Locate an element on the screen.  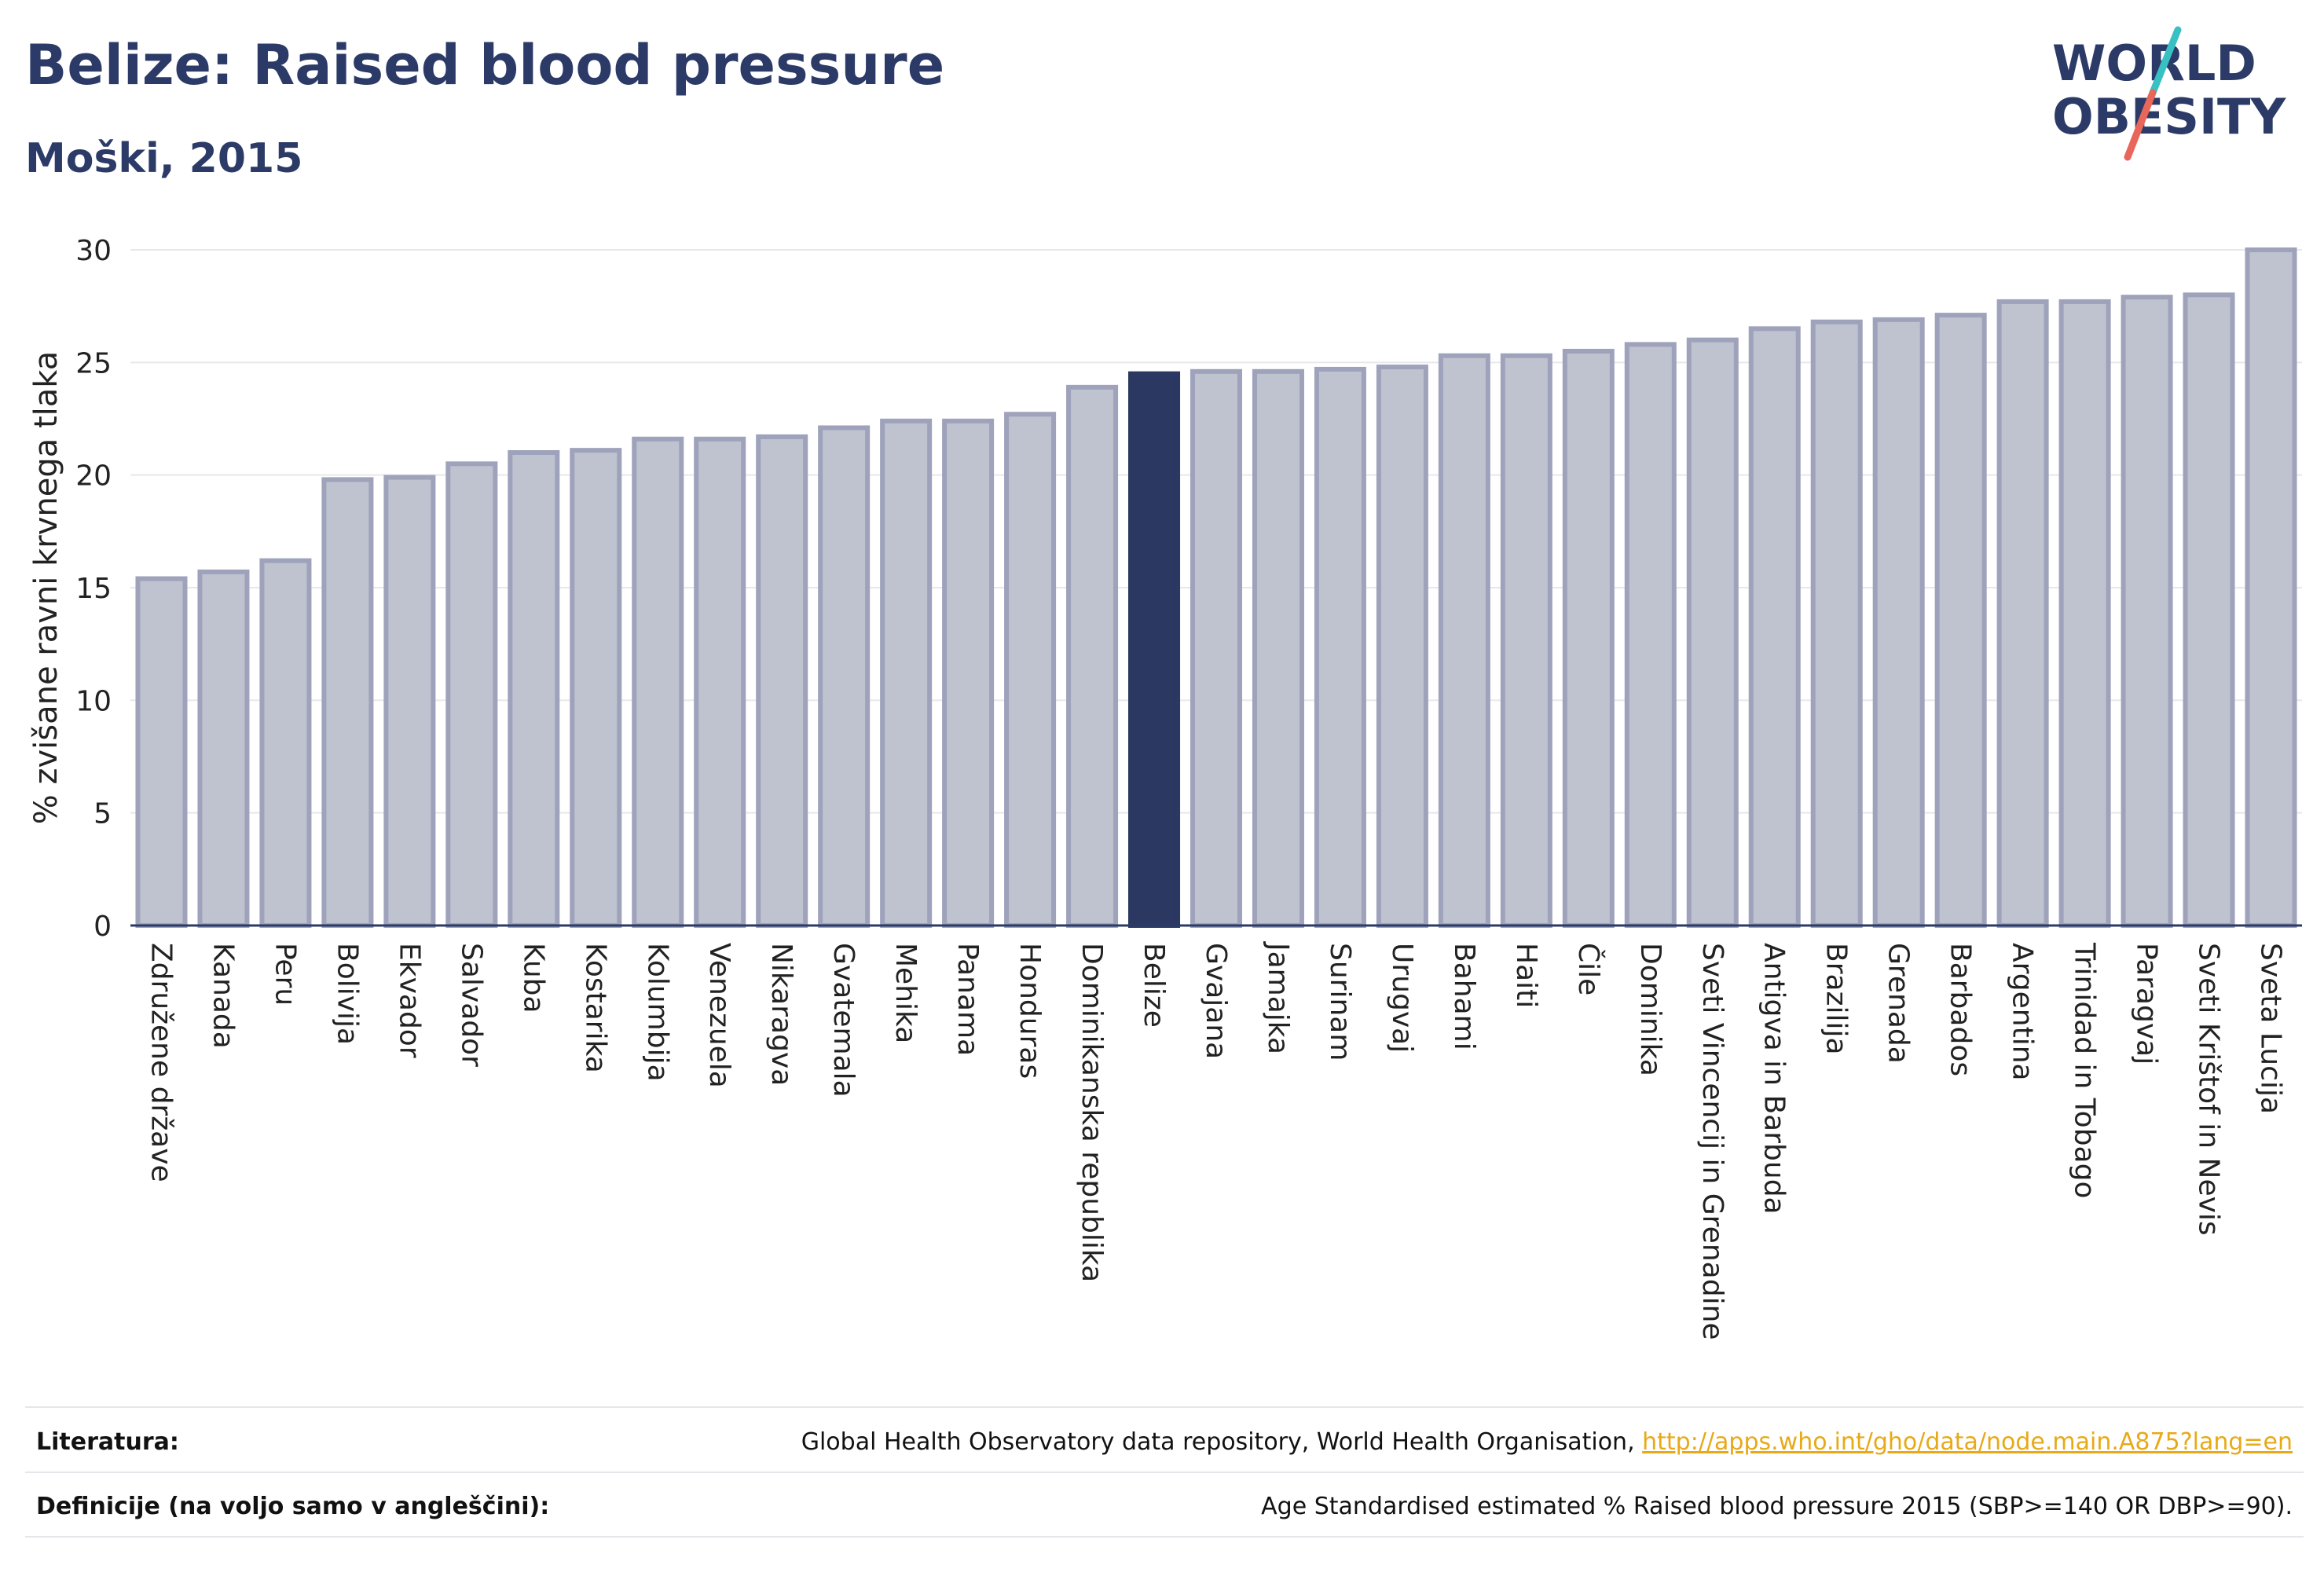
x-tick-label: Kolumbija is located at coordinates (657, 1012).